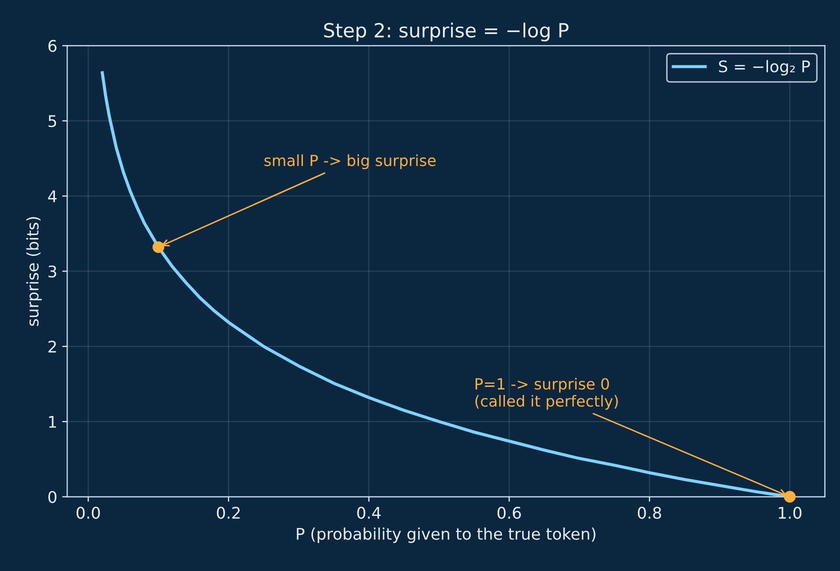 The width and height of the screenshot is (840, 571). I want to click on y-tick-label: 0, so click(52, 497).